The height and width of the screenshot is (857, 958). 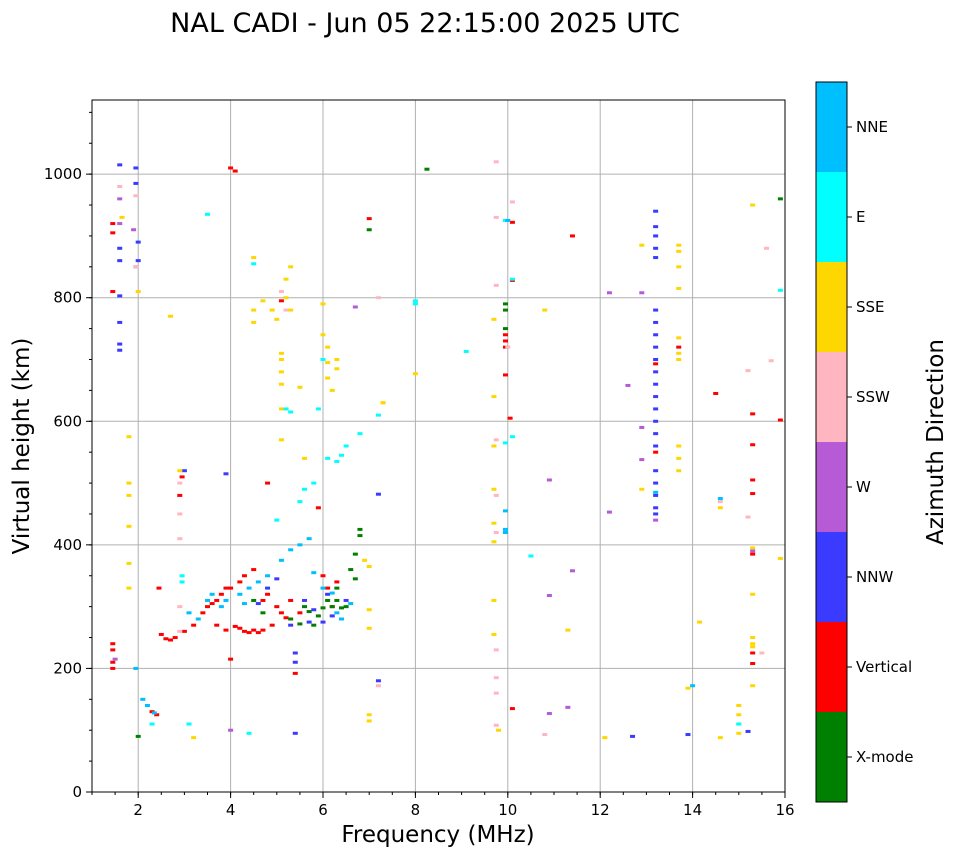 What do you see at coordinates (692, 810) in the screenshot?
I see `x-tick-label: 14` at bounding box center [692, 810].